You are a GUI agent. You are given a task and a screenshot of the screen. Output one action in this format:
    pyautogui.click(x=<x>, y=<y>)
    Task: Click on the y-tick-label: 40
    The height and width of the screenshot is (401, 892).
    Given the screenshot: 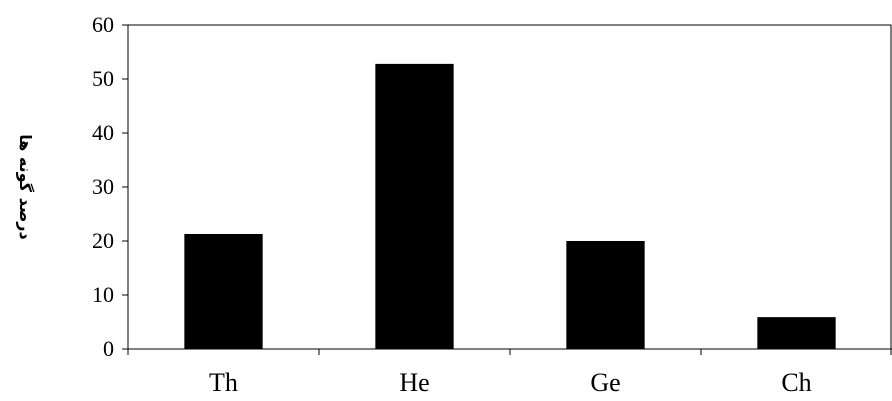 What is the action you would take?
    pyautogui.click(x=103, y=132)
    